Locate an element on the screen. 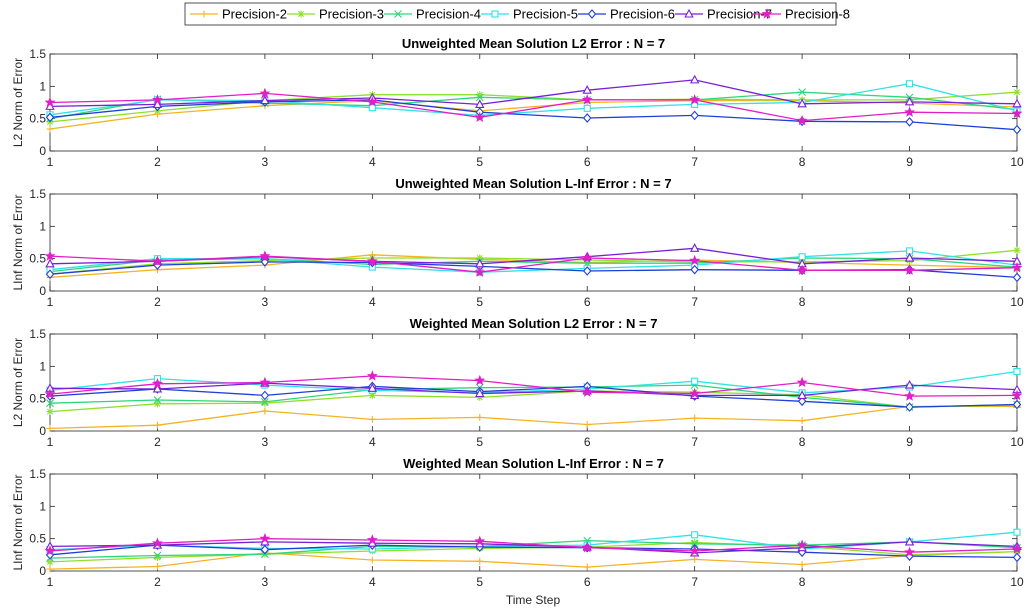 The image size is (1028, 609). legend-item-precision-8: Precision-8 is located at coordinates (801, 14).